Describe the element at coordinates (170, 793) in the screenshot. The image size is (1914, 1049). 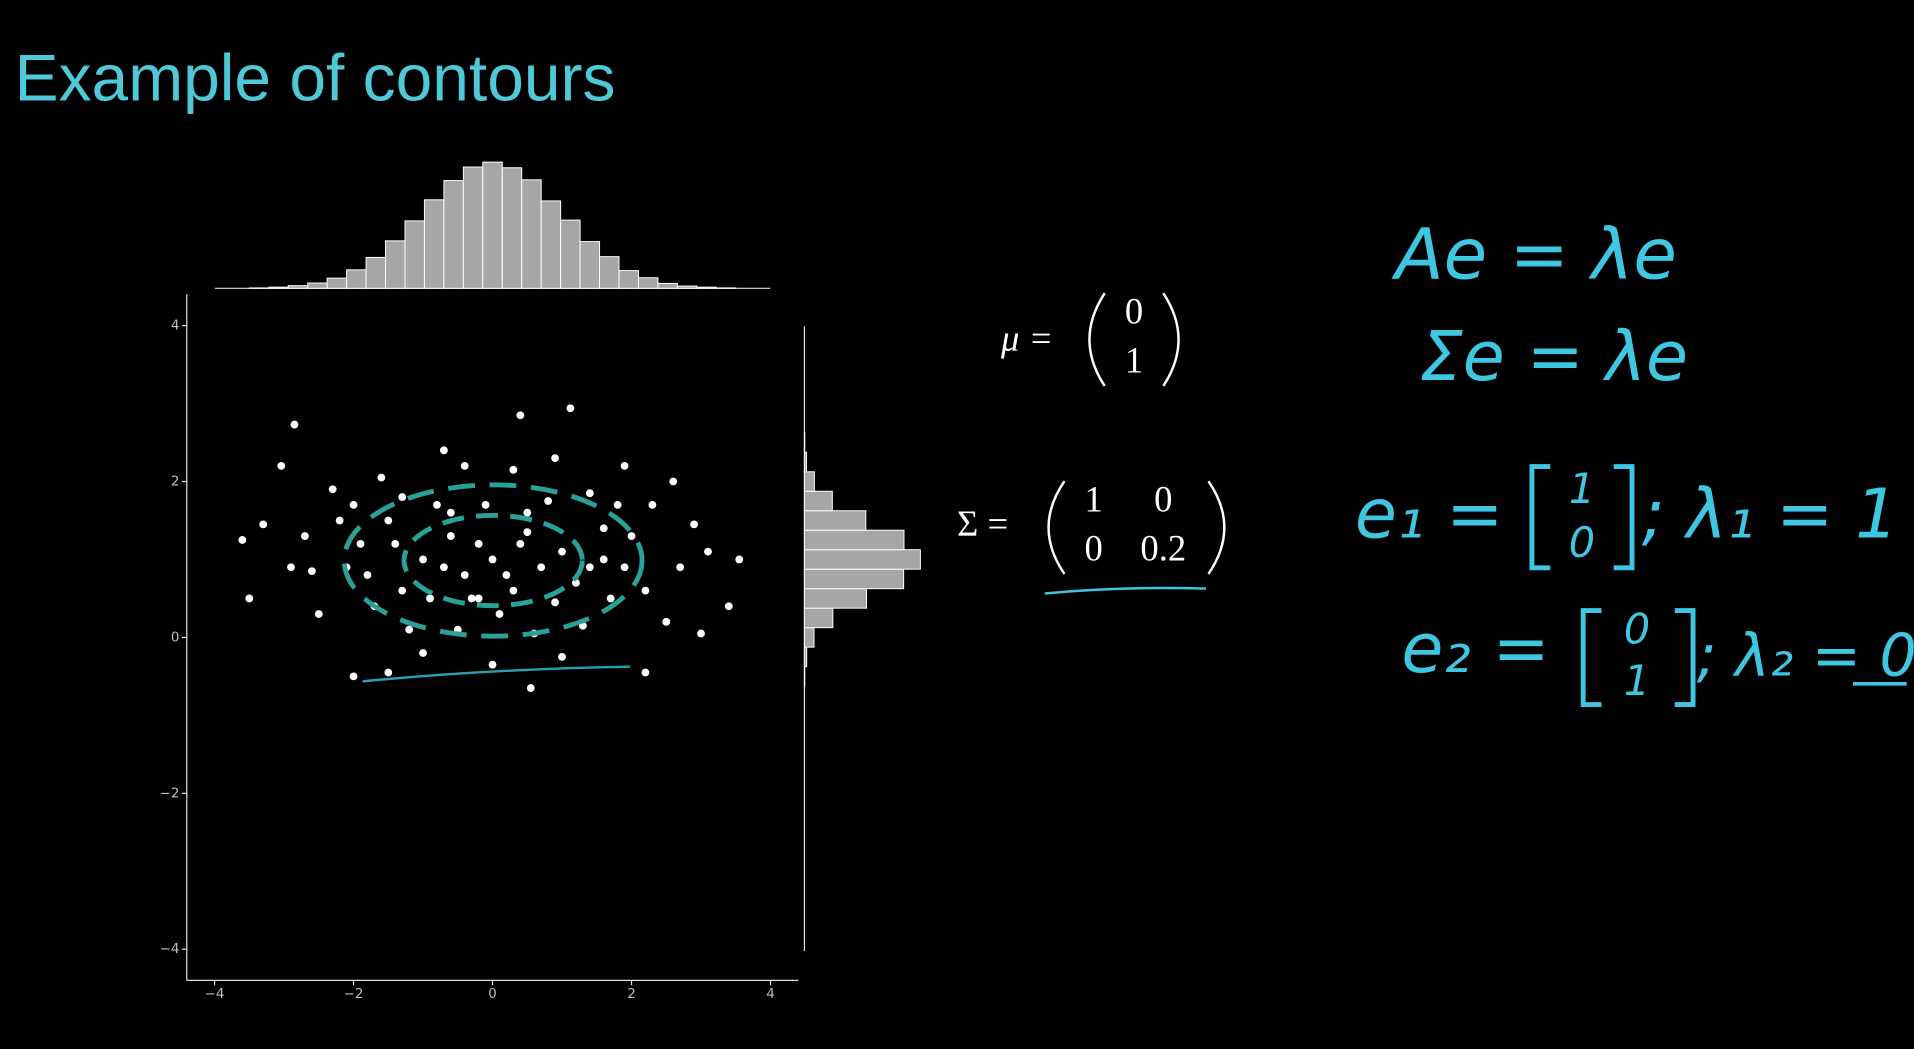
I see `y-tick-label: −2` at that location.